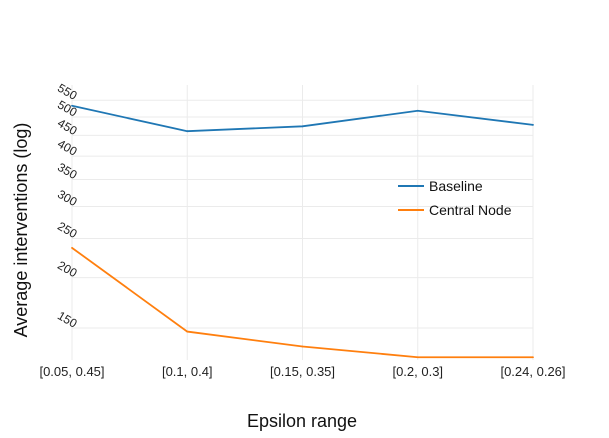  Describe the element at coordinates (532, 371) in the screenshot. I see `x-tick-label: [0.24, 0.26]` at that location.